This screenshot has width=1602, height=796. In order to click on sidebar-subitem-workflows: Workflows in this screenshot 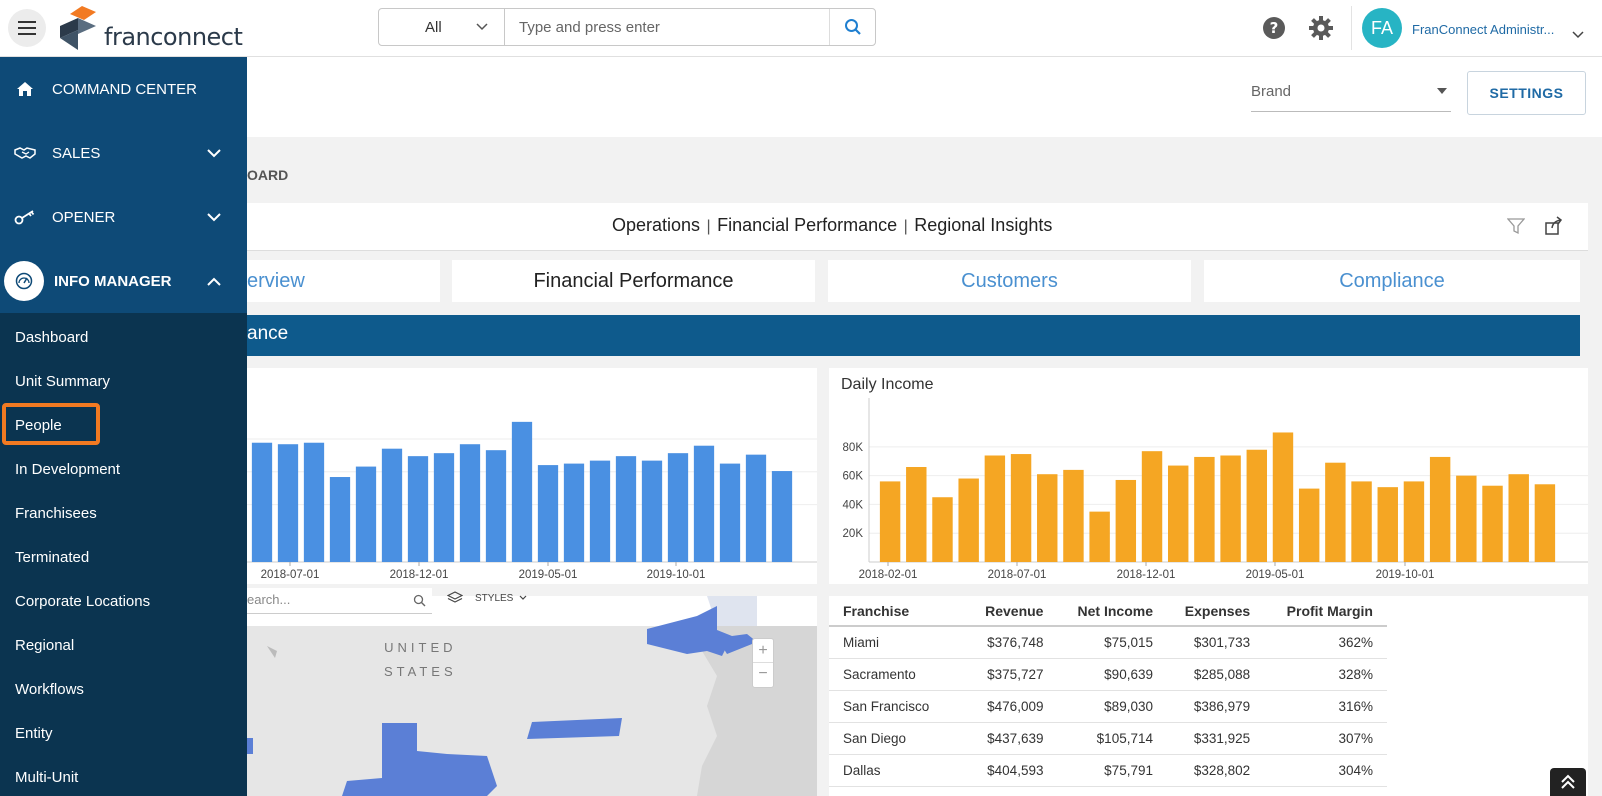, I will do `click(123, 689)`.